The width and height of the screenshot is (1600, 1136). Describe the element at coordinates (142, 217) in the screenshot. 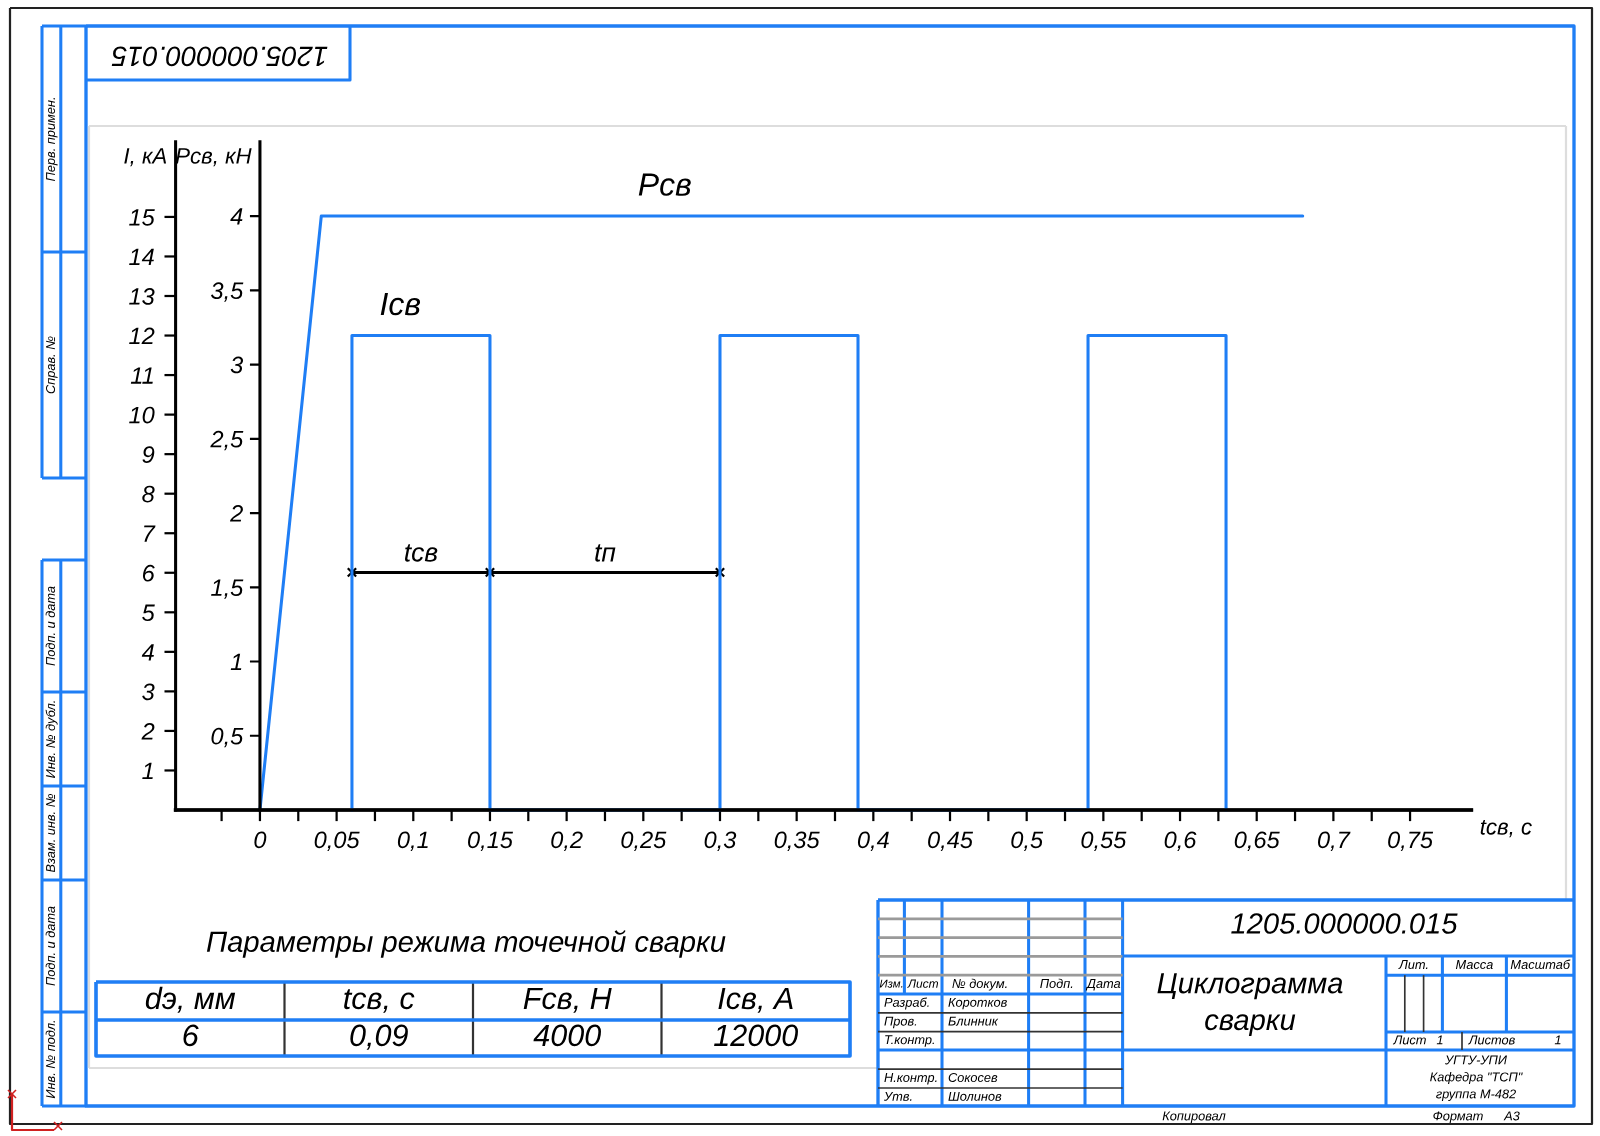

I see `y2-tick-label: 15` at that location.